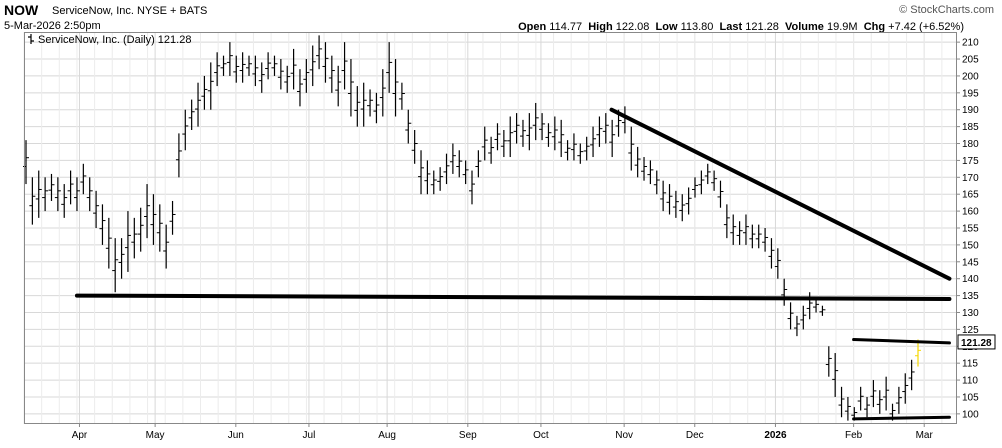 The height and width of the screenshot is (448, 1002). I want to click on y-tick-label: 125, so click(970, 330).